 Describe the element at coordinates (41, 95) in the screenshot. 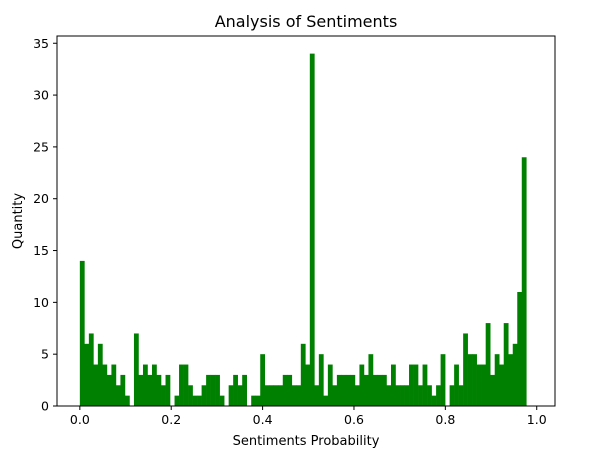

I see `y-tick-label: 30` at that location.